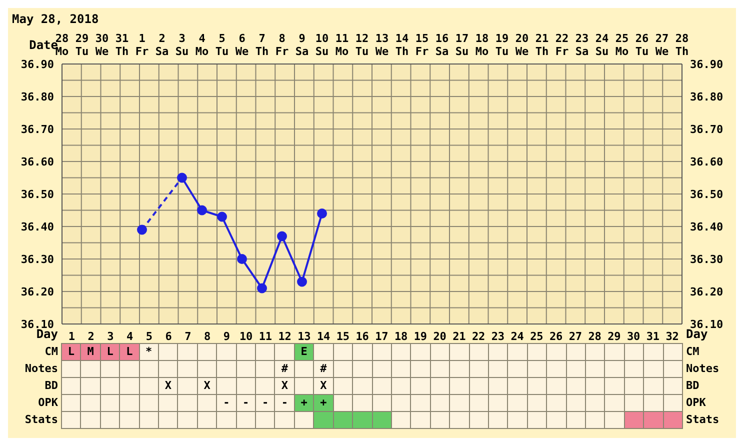 The height and width of the screenshot is (443, 750). Describe the element at coordinates (517, 336) in the screenshot. I see `x2-tick-label: 24` at that location.